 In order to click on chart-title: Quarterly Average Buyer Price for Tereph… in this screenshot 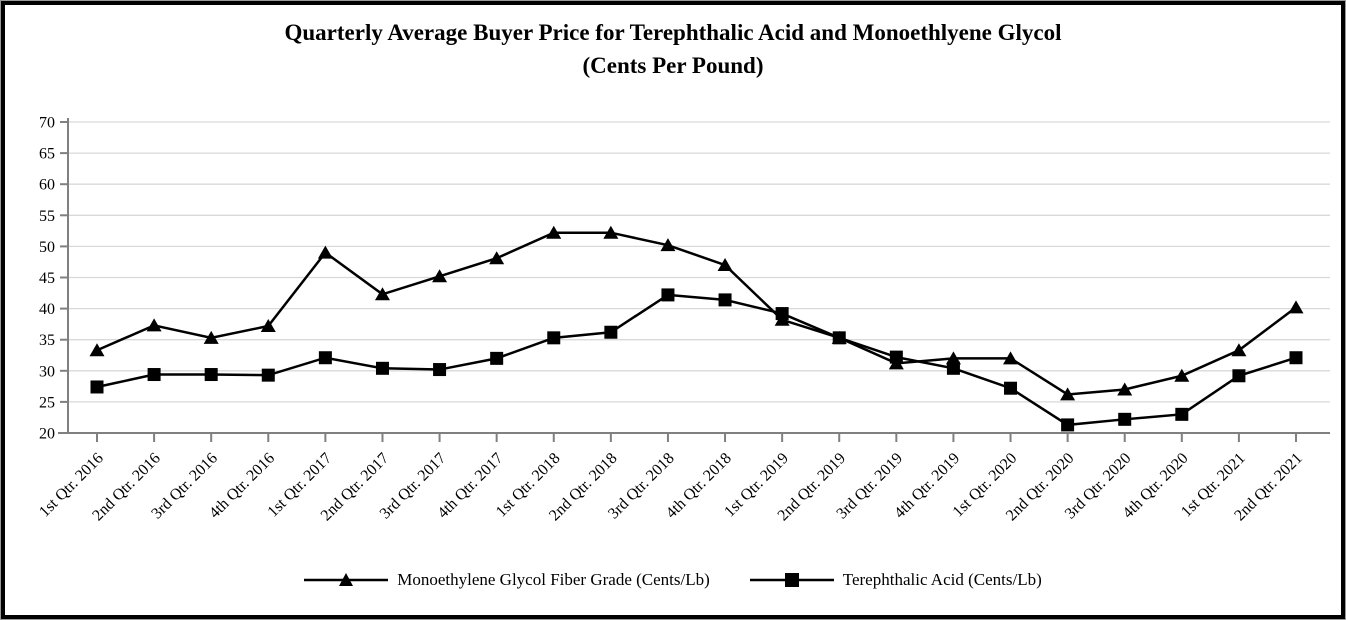, I will do `click(673, 49)`.